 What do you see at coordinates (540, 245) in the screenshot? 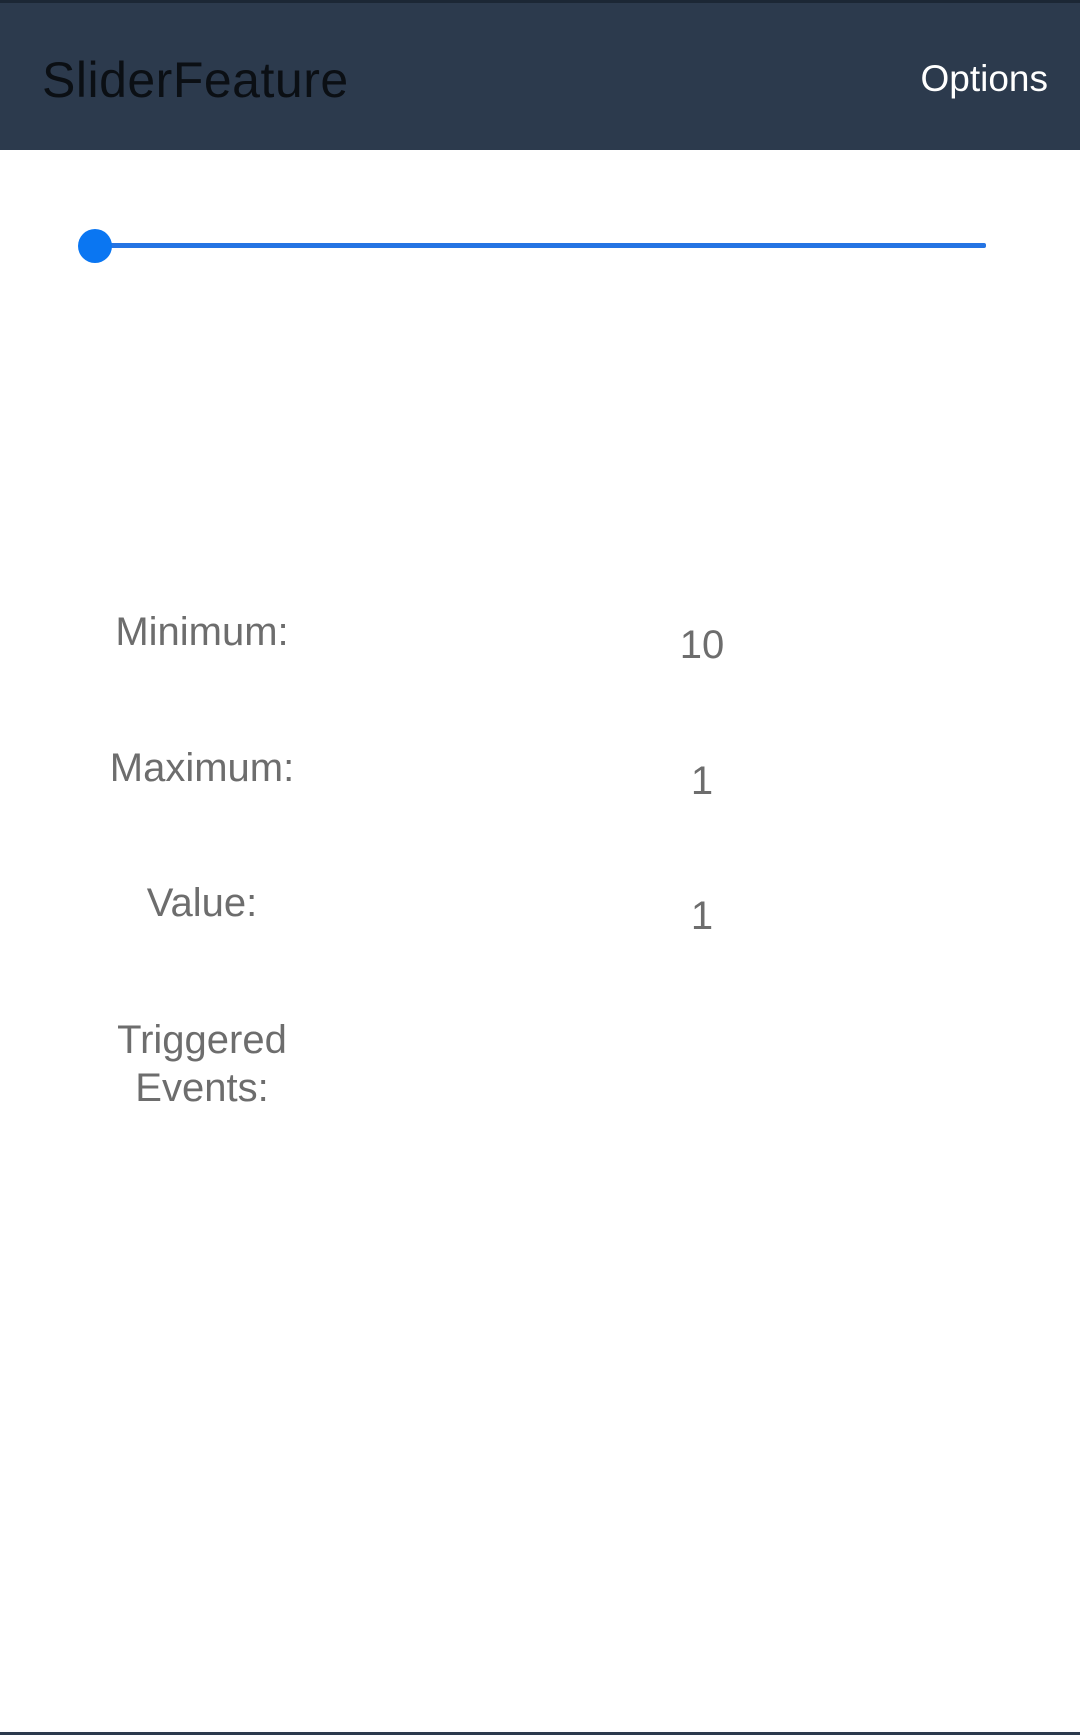
I see `slider-track` at bounding box center [540, 245].